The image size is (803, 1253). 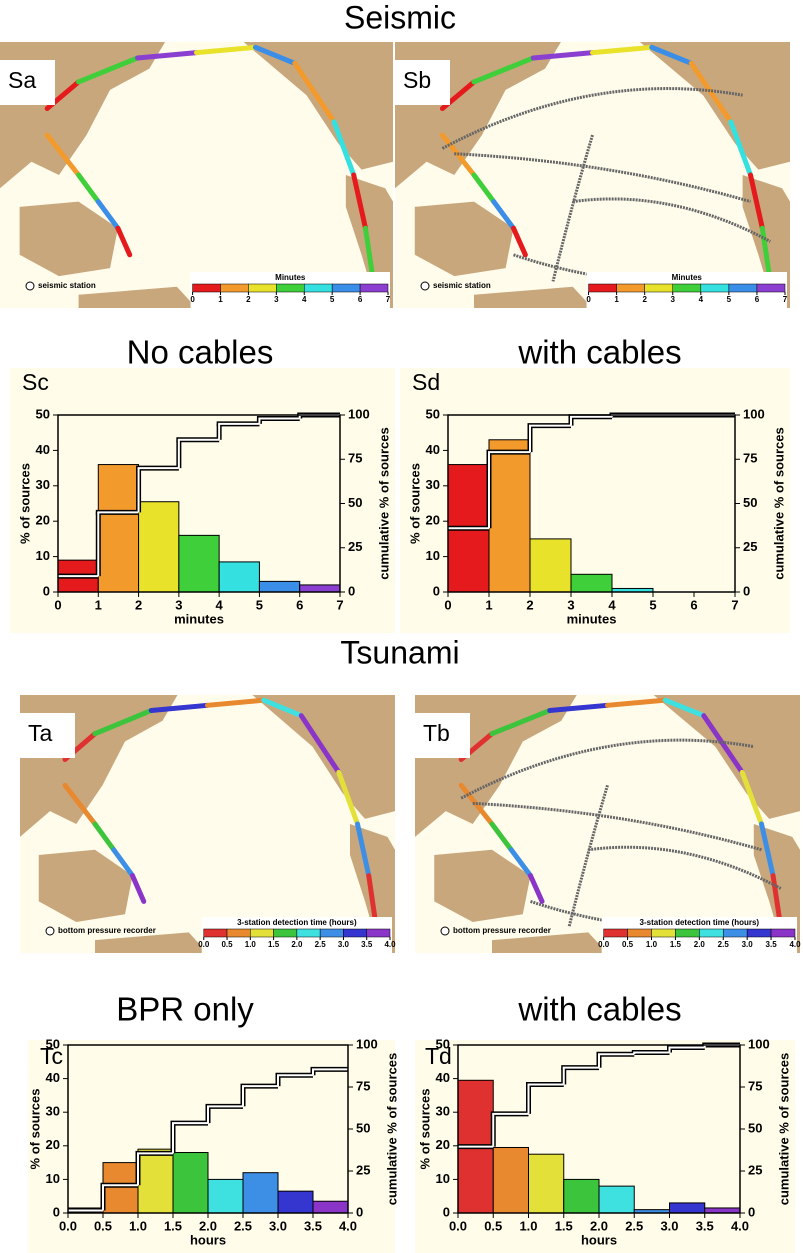 I want to click on x-tick-label: 1.0, so click(x=528, y=1225).